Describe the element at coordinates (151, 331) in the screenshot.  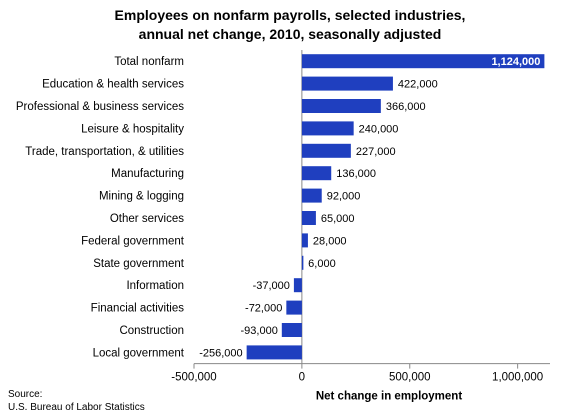
I see `category-label: Construction` at that location.